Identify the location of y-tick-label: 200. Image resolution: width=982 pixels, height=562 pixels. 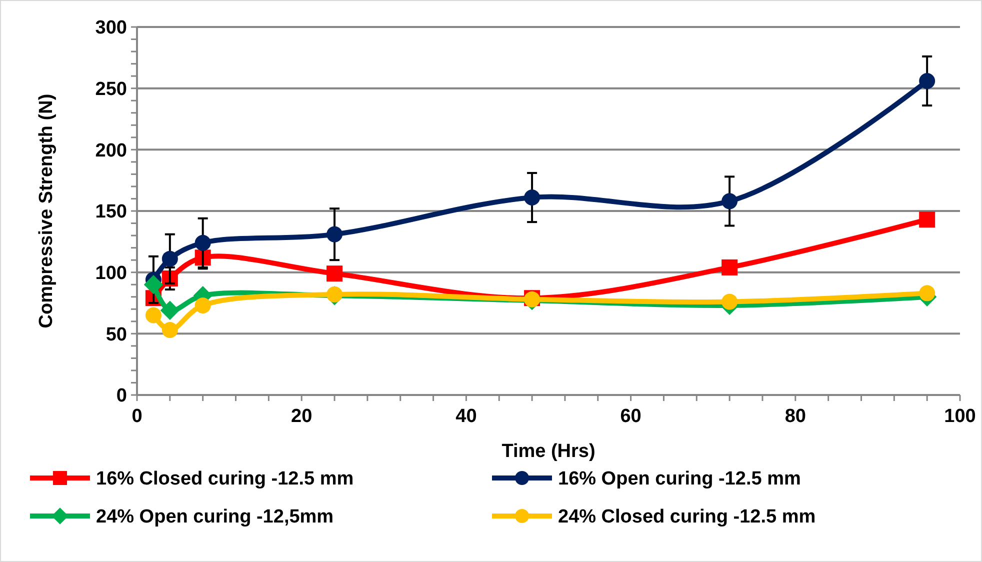
(111, 151).